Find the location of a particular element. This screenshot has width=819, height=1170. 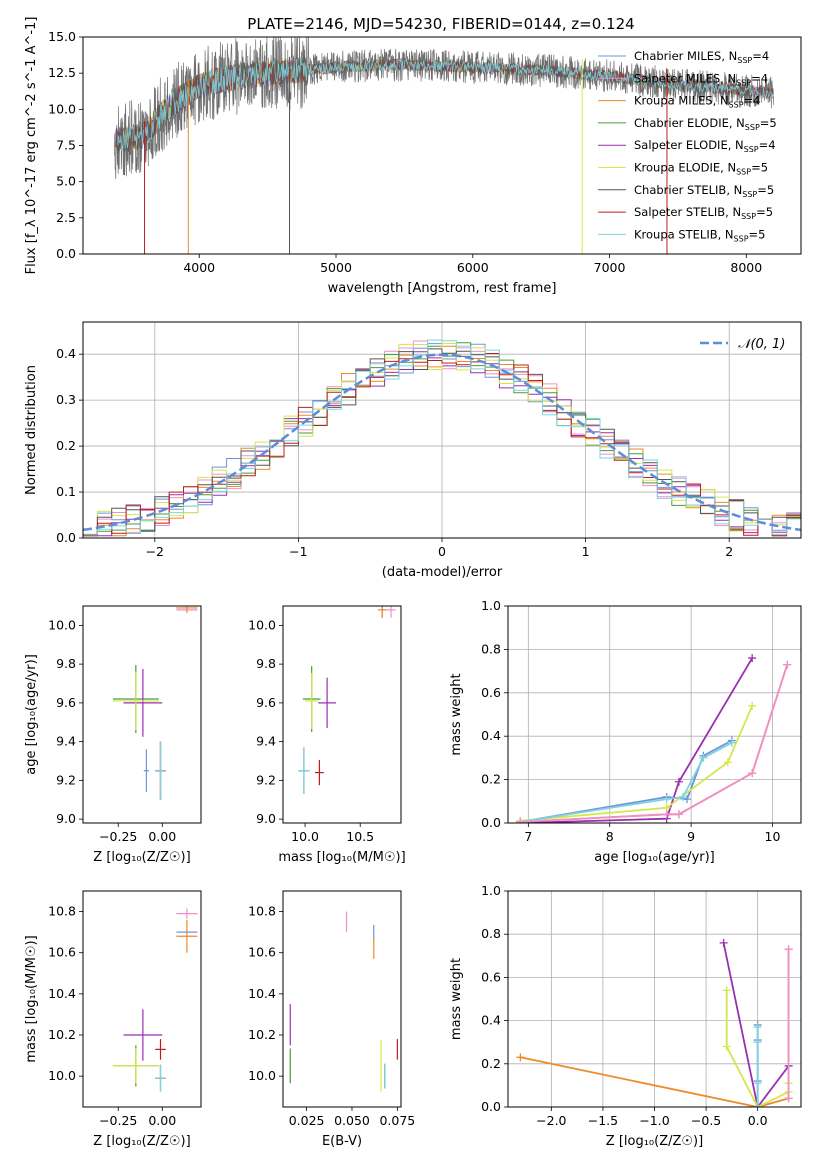

histograms is located at coordinates (442, 438).